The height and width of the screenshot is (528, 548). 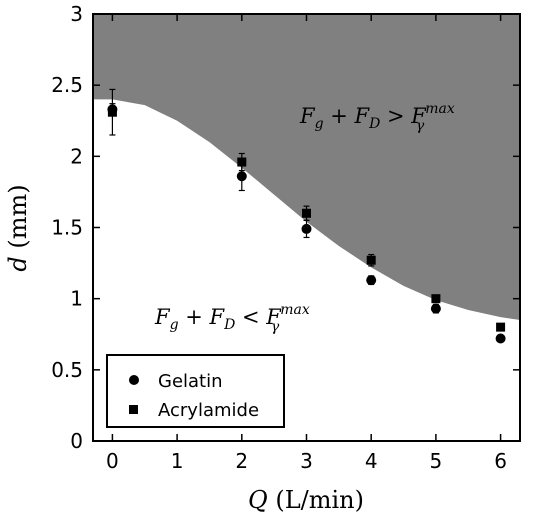 I want to click on legend: Gelatin Acrylamide, so click(x=195, y=391).